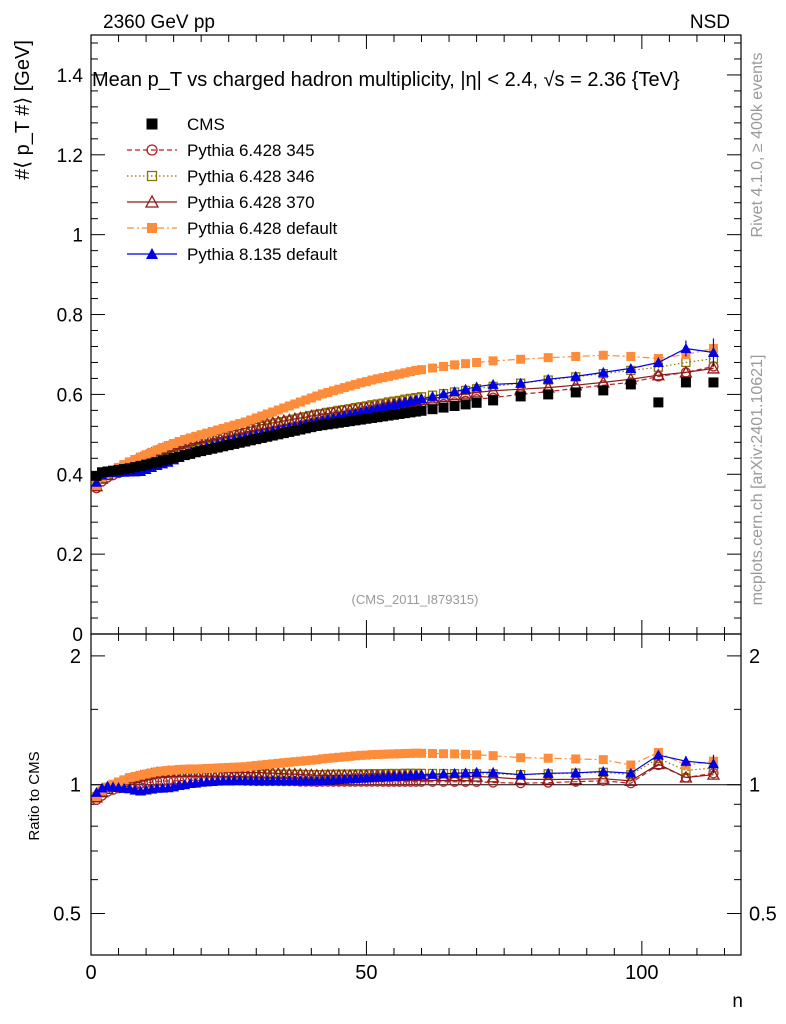 The width and height of the screenshot is (786, 1024). What do you see at coordinates (70, 316) in the screenshot?
I see `y-tick-label: 0.8` at bounding box center [70, 316].